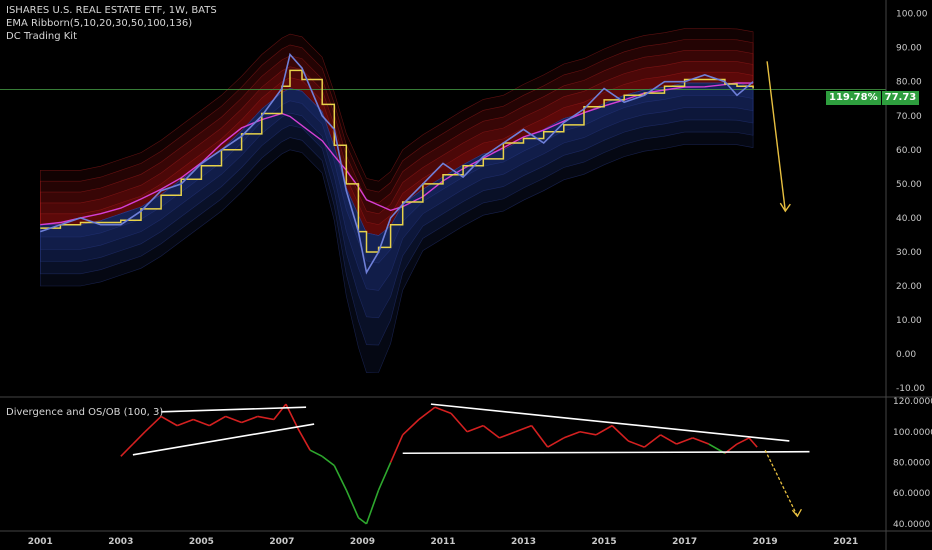 The height and width of the screenshot is (550, 932). What do you see at coordinates (909, 321) in the screenshot?
I see `main-y-tick-label: 10.00` at bounding box center [909, 321].